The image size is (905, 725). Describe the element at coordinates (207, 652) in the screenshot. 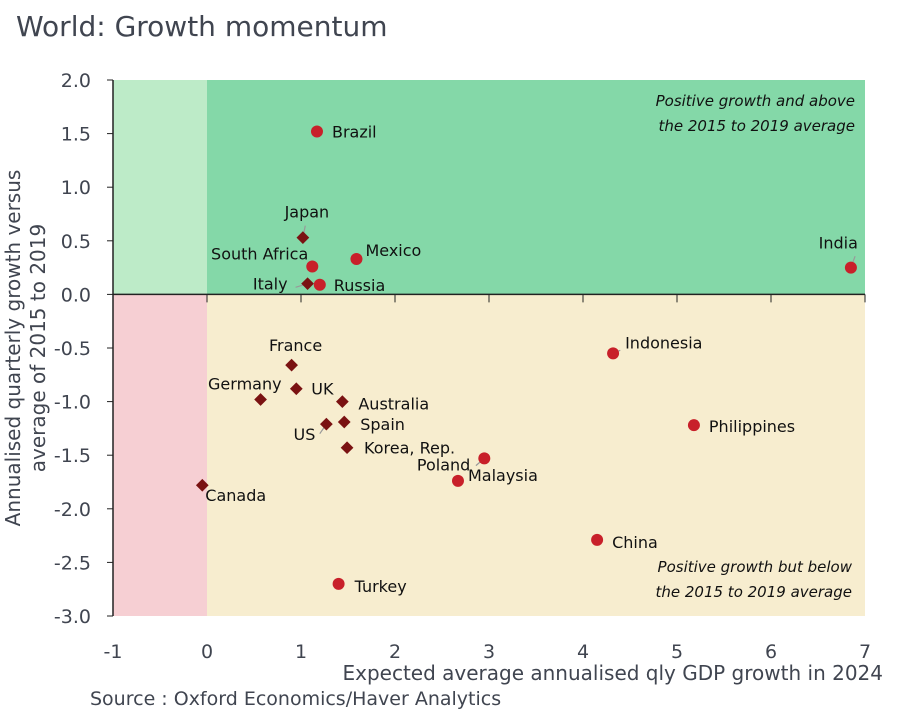

I see `x-tick-label: 0` at that location.